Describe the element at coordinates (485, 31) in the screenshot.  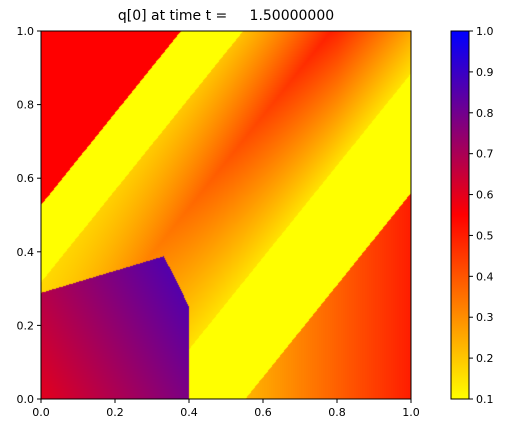
I see `colorbar-tick-label: 1.0` at that location.